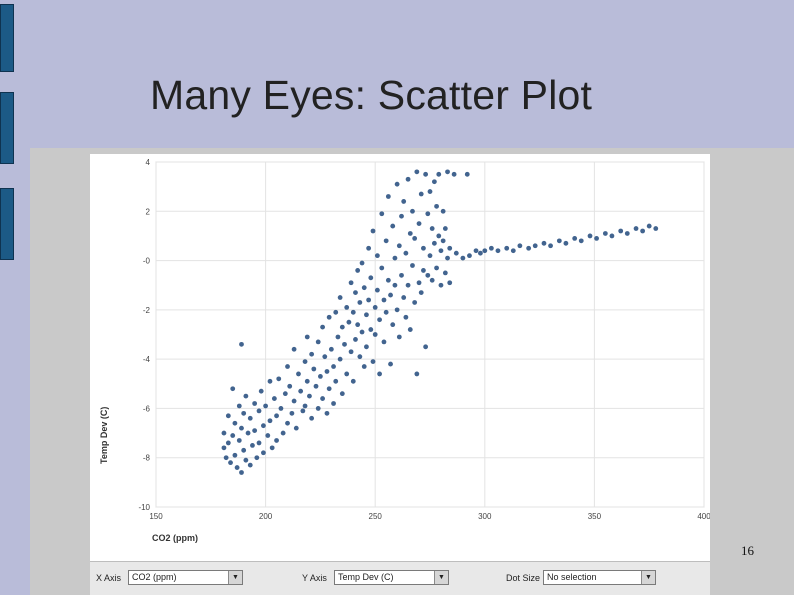 Image resolution: width=794 pixels, height=595 pixels. Describe the element at coordinates (599, 577) in the screenshot. I see `dot-size-select: No selection ▼` at that location.